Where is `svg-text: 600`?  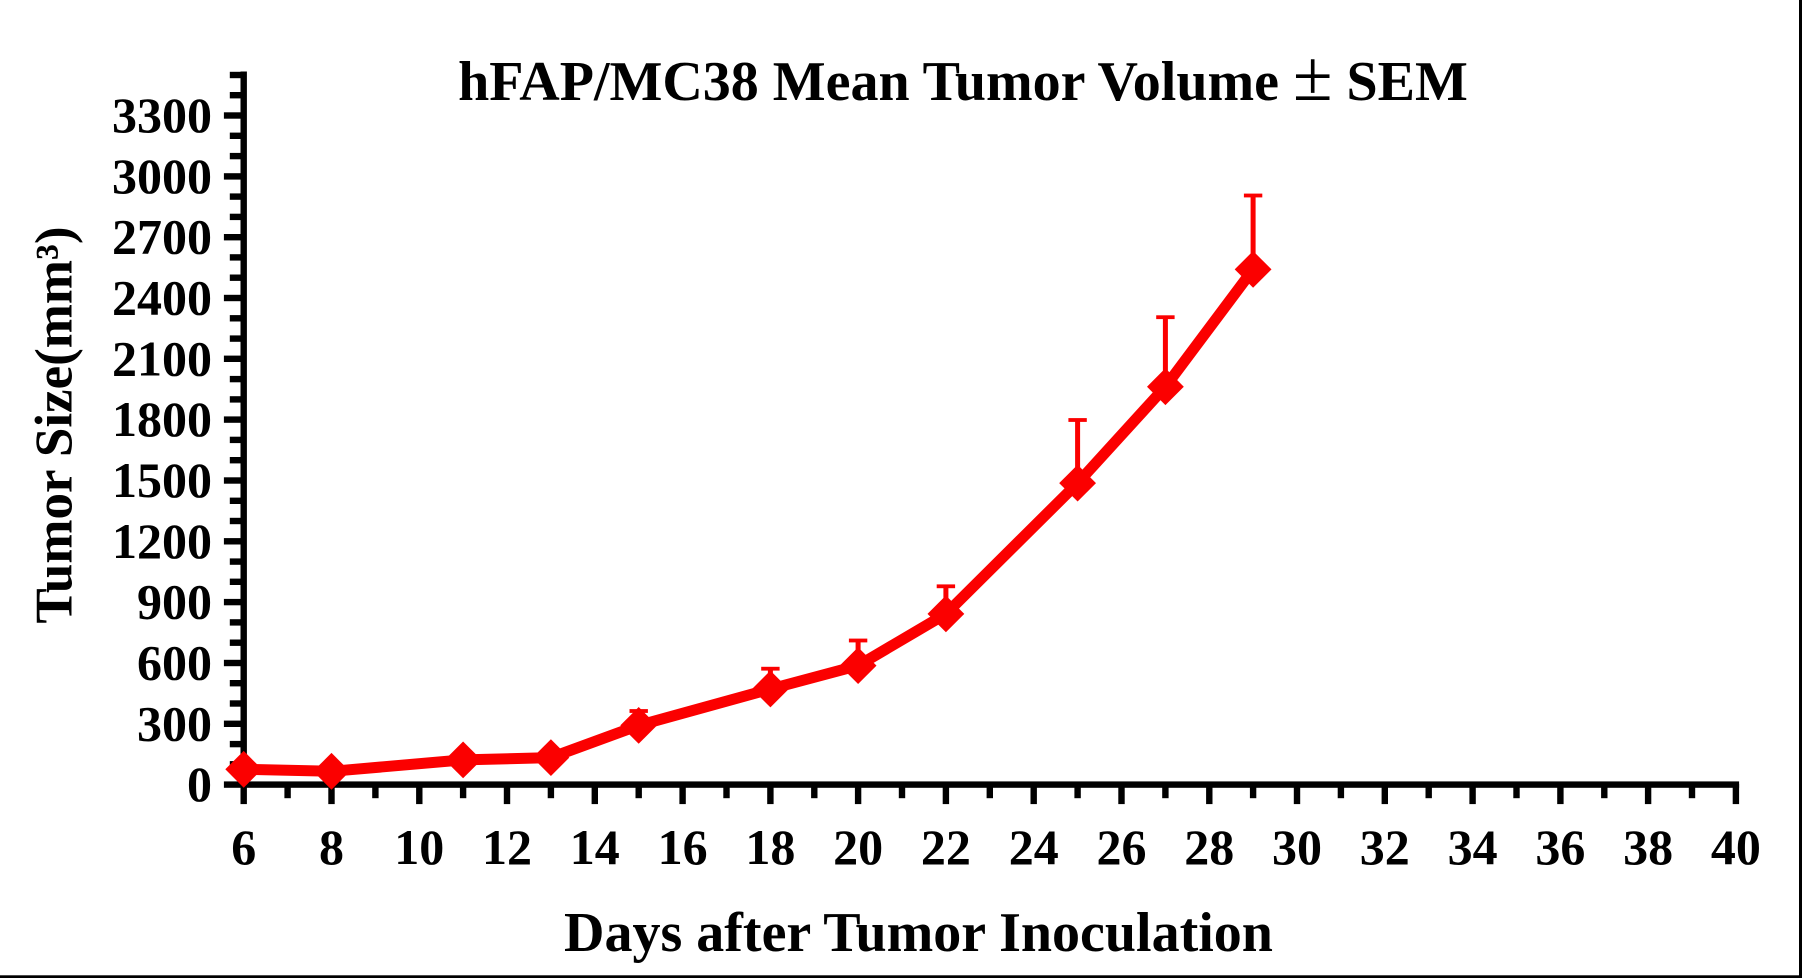
svg-text: 600 is located at coordinates (174, 663).